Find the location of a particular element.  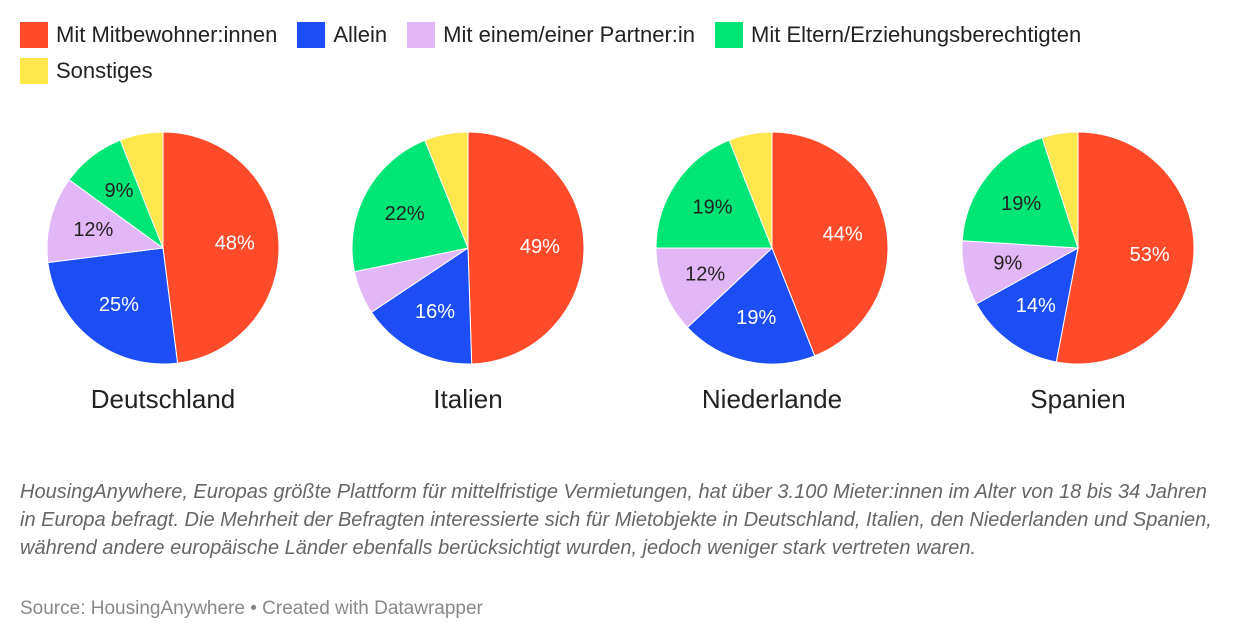

chart-title: Deutschland is located at coordinates (163, 399).